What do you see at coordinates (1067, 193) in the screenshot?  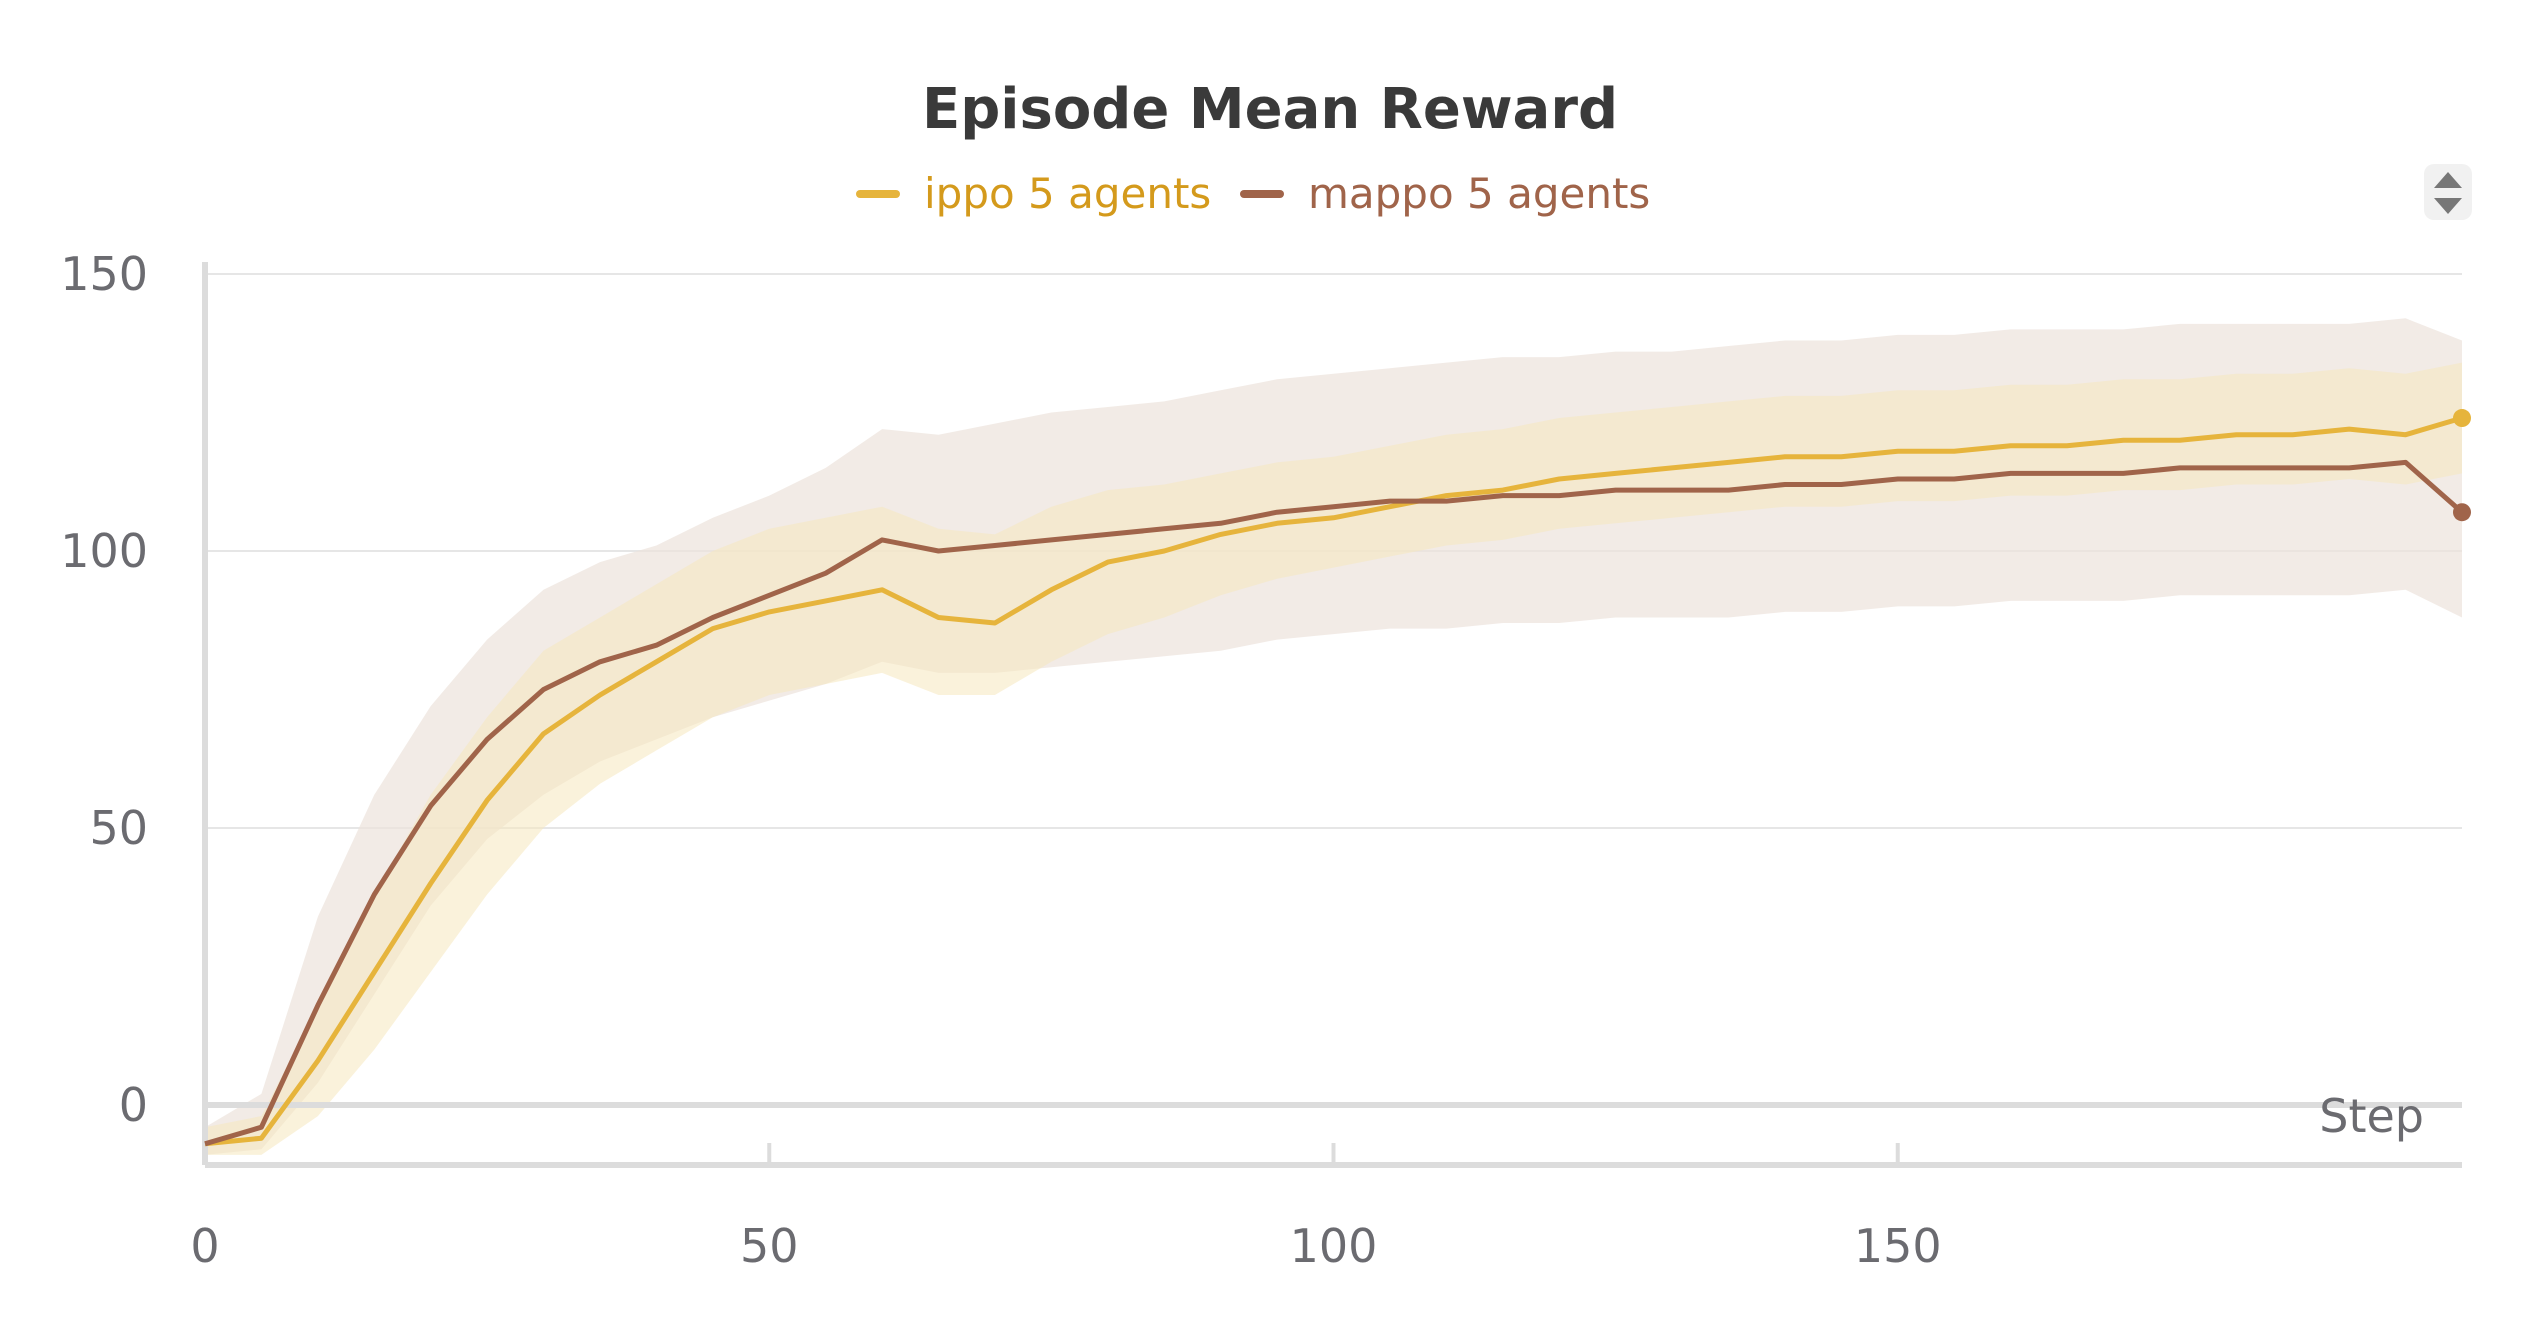 I see `legend-label-ippo: ippo 5 agents` at bounding box center [1067, 193].